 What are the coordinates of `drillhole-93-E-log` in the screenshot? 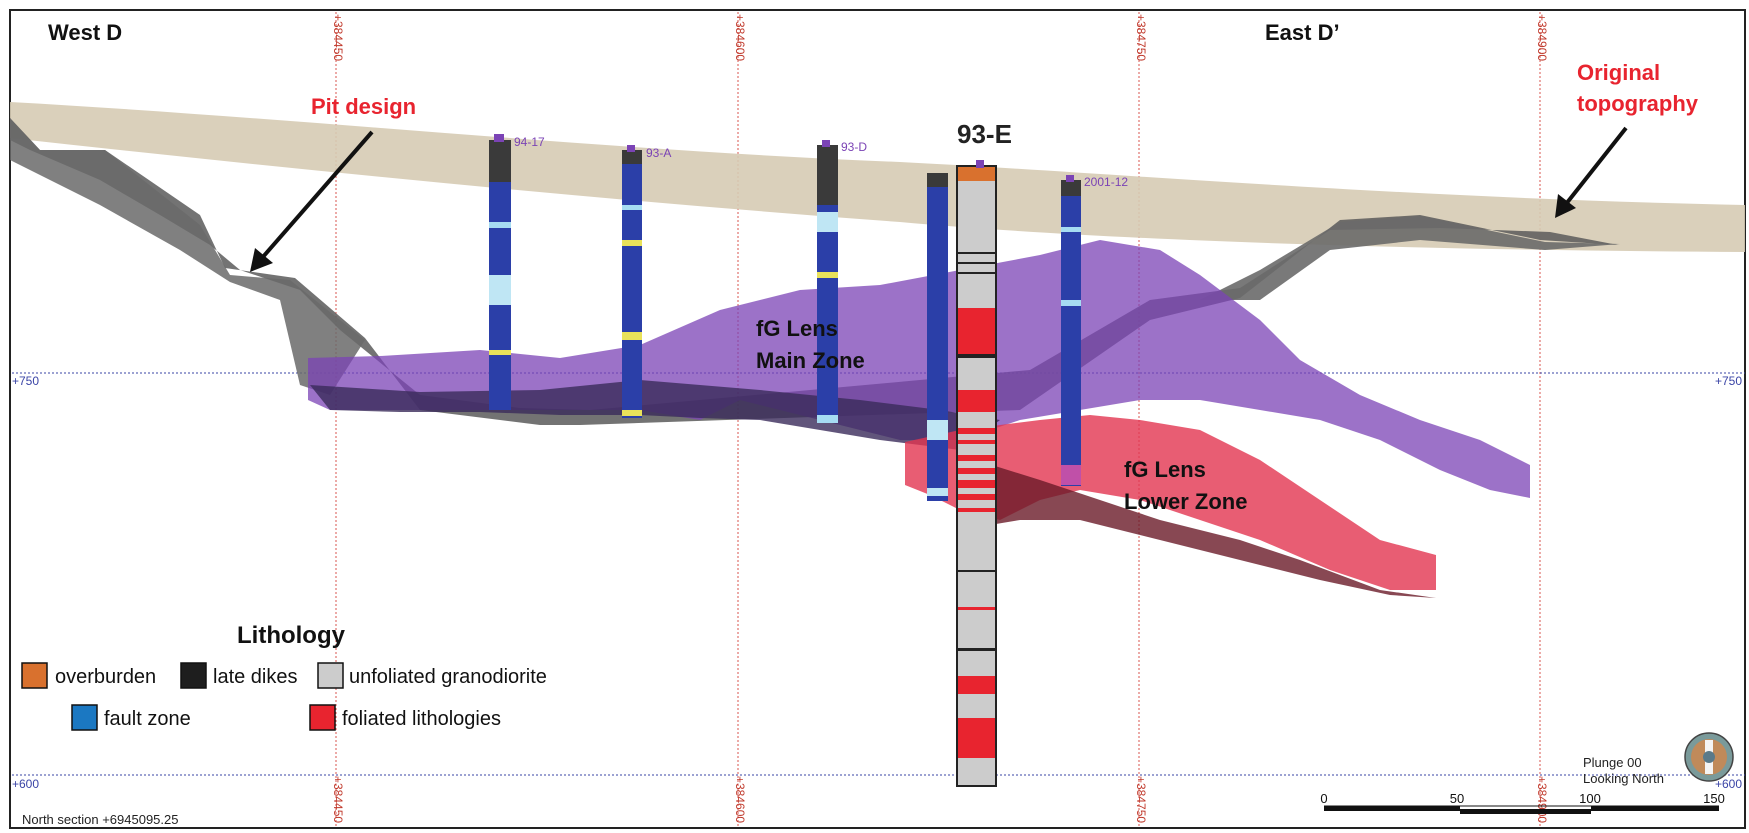 It's located at (976, 473).